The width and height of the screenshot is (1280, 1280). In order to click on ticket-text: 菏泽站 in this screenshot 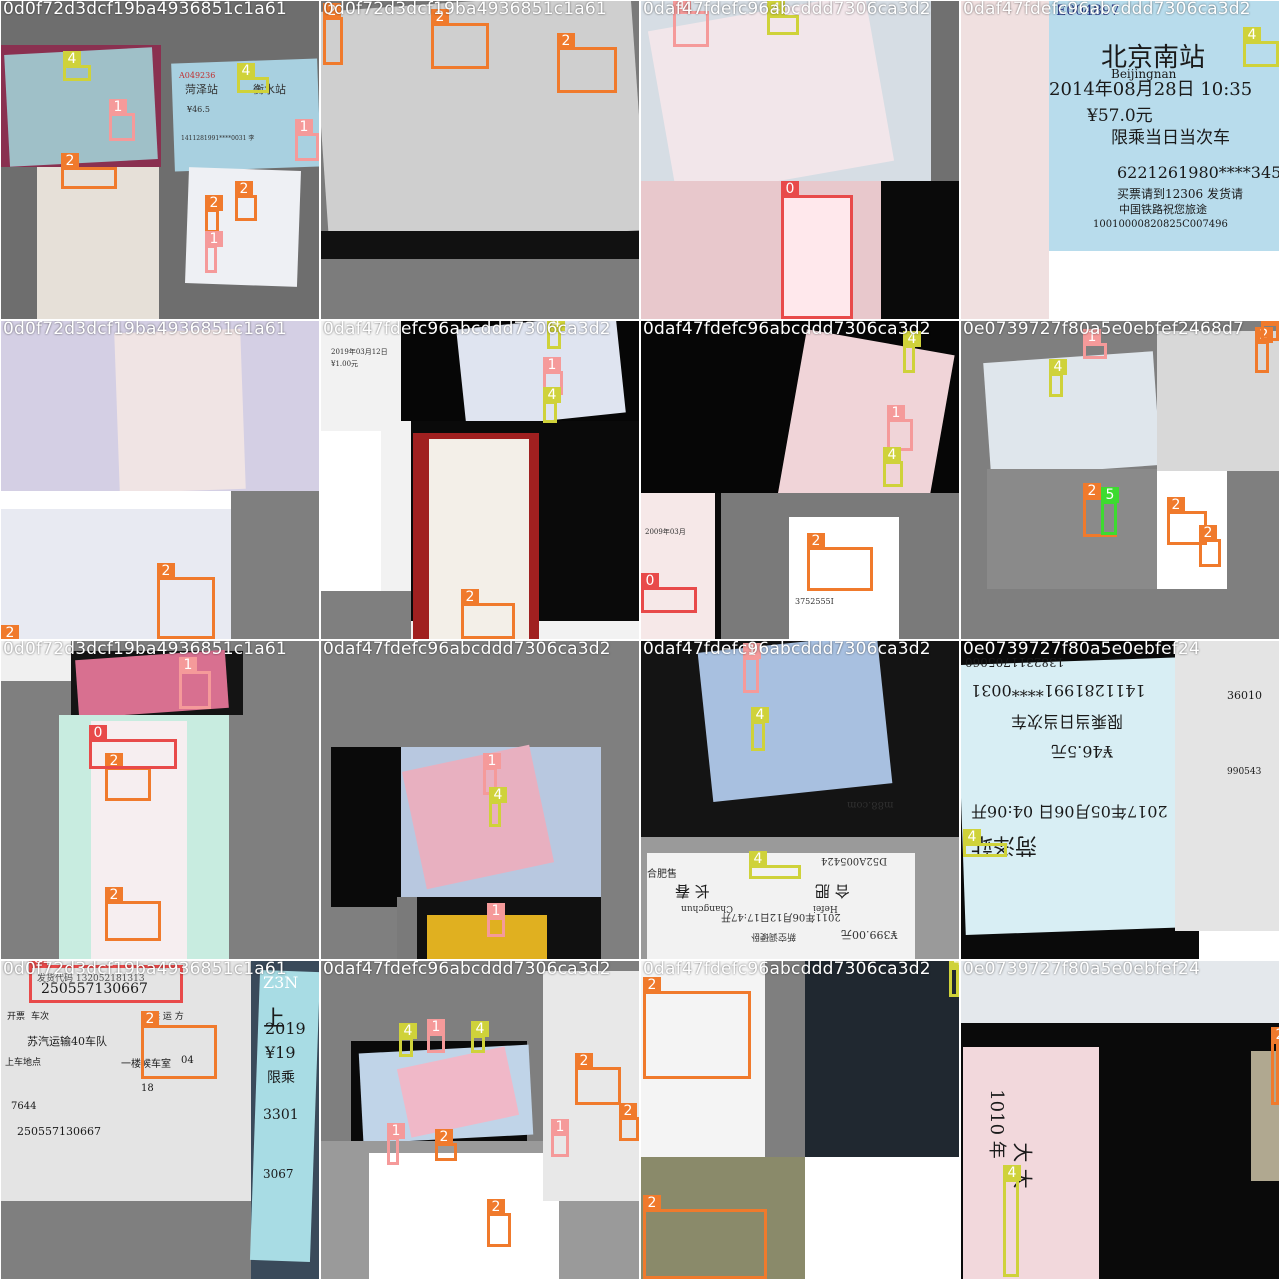, I will do `click(201, 89)`.